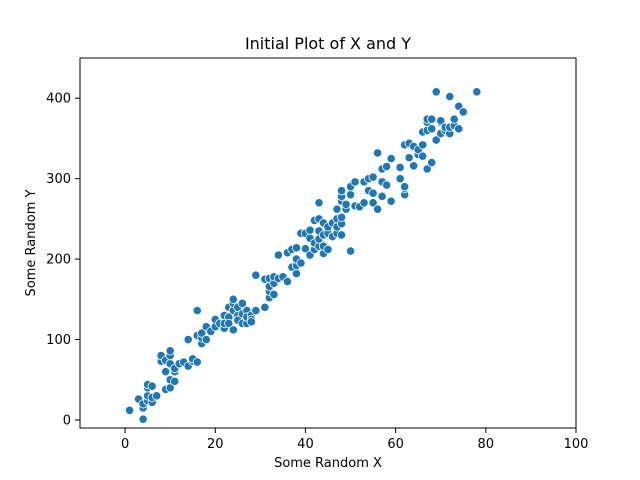 The image size is (640, 480). Describe the element at coordinates (58, 260) in the screenshot. I see `y-tick-label: 200` at that location.